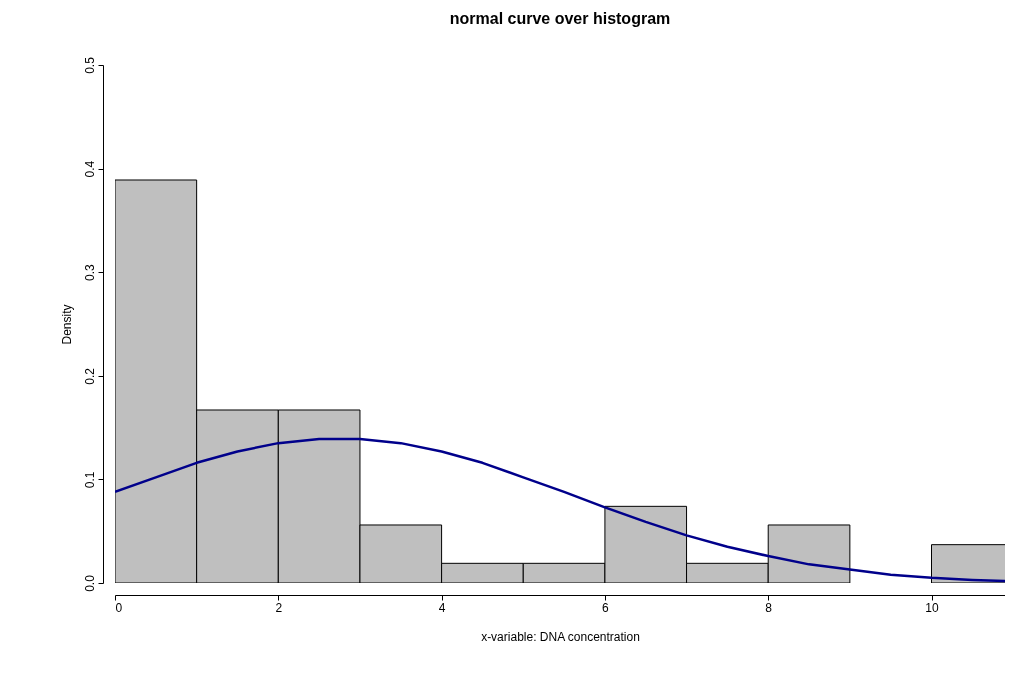 This screenshot has width=1011, height=691. I want to click on x-tick-label: 10, so click(932, 607).